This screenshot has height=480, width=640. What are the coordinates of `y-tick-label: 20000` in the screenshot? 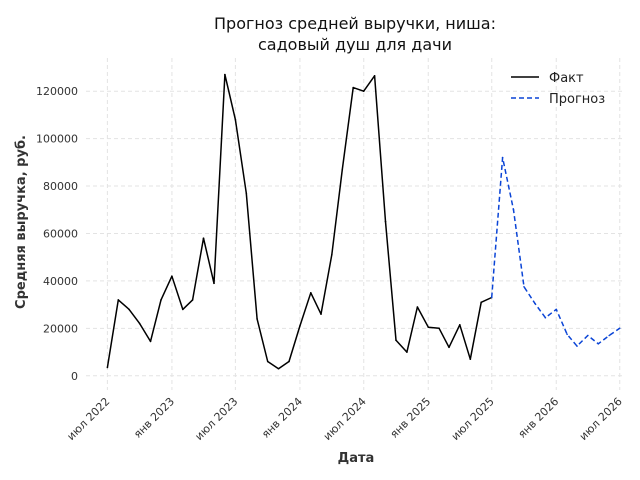 It's located at (60, 328).